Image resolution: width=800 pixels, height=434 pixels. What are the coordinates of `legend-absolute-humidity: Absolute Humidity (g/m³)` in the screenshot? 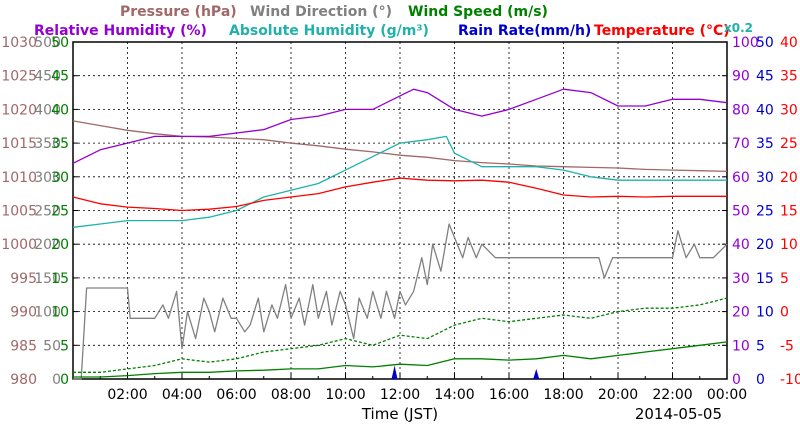 It's located at (329, 31).